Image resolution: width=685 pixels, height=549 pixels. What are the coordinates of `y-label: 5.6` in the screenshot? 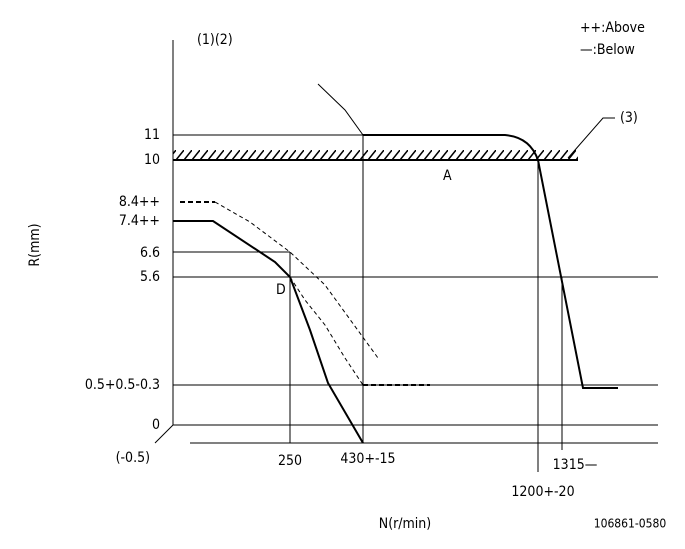 It's located at (150, 277).